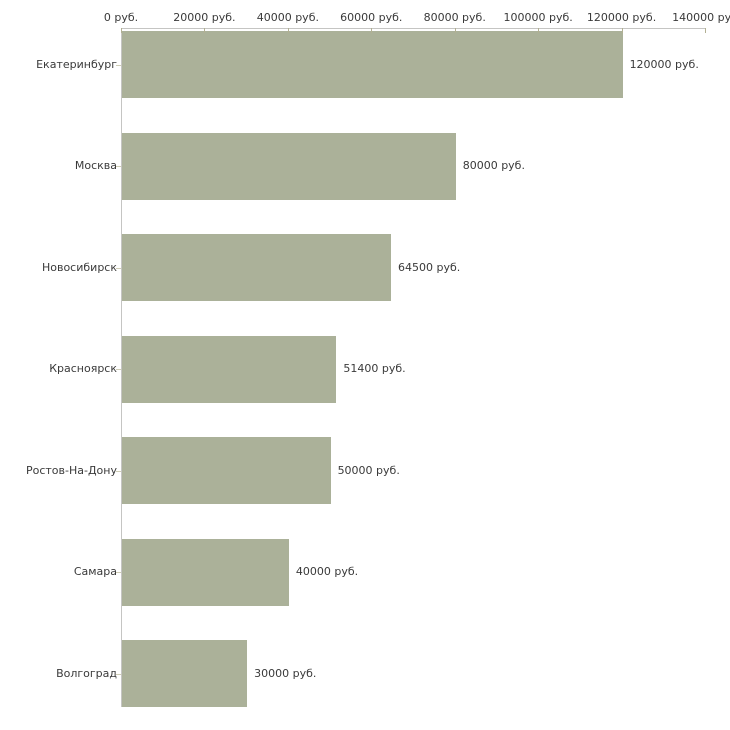  Describe the element at coordinates (79, 267) in the screenshot. I see `category-label: Новосибирск` at that location.